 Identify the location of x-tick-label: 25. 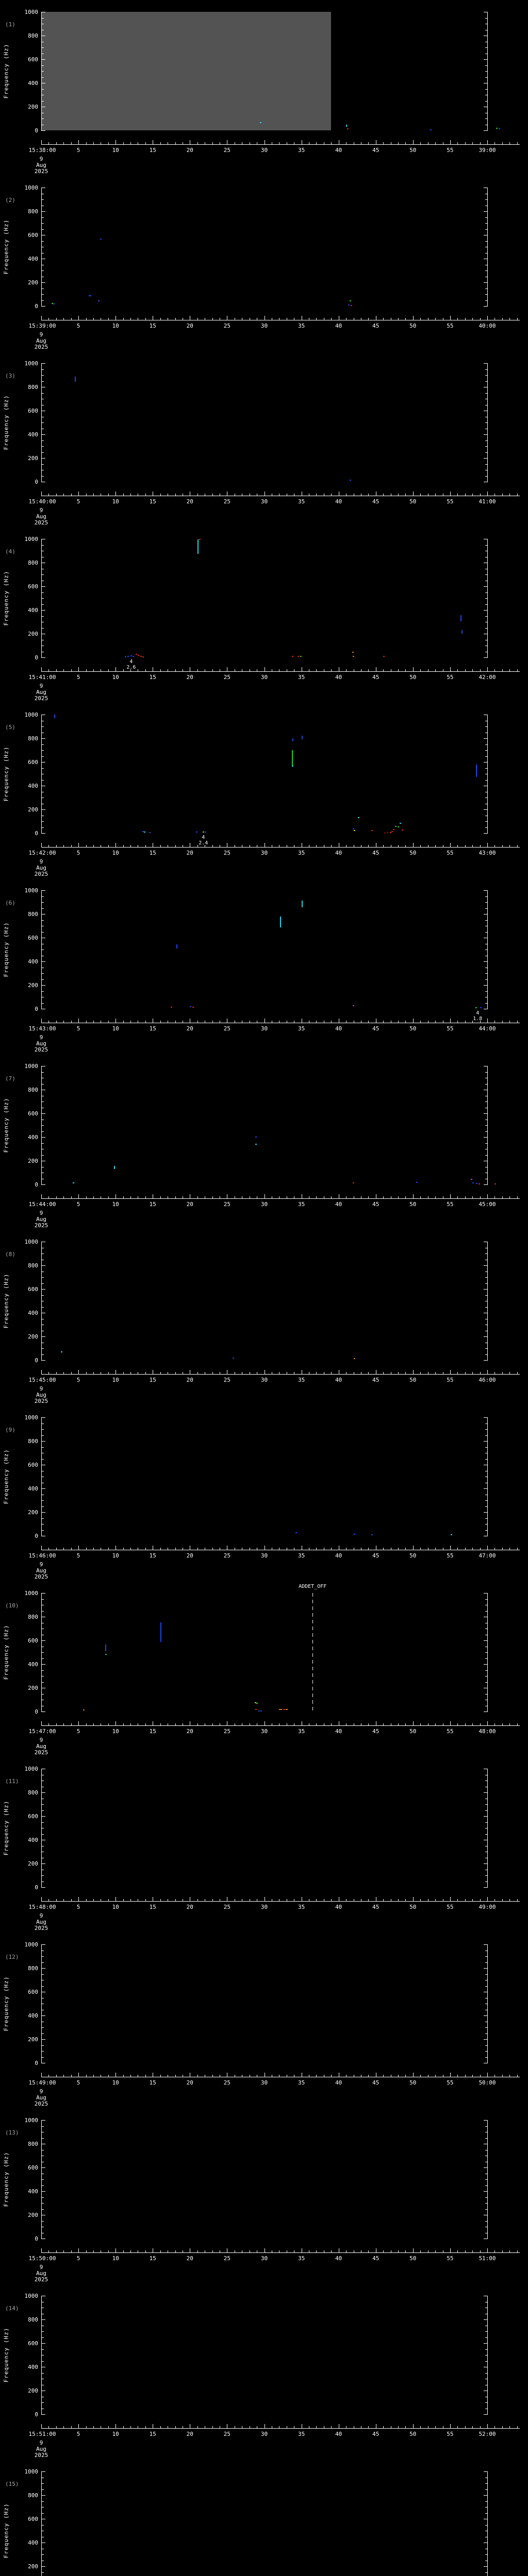
(227, 1555).